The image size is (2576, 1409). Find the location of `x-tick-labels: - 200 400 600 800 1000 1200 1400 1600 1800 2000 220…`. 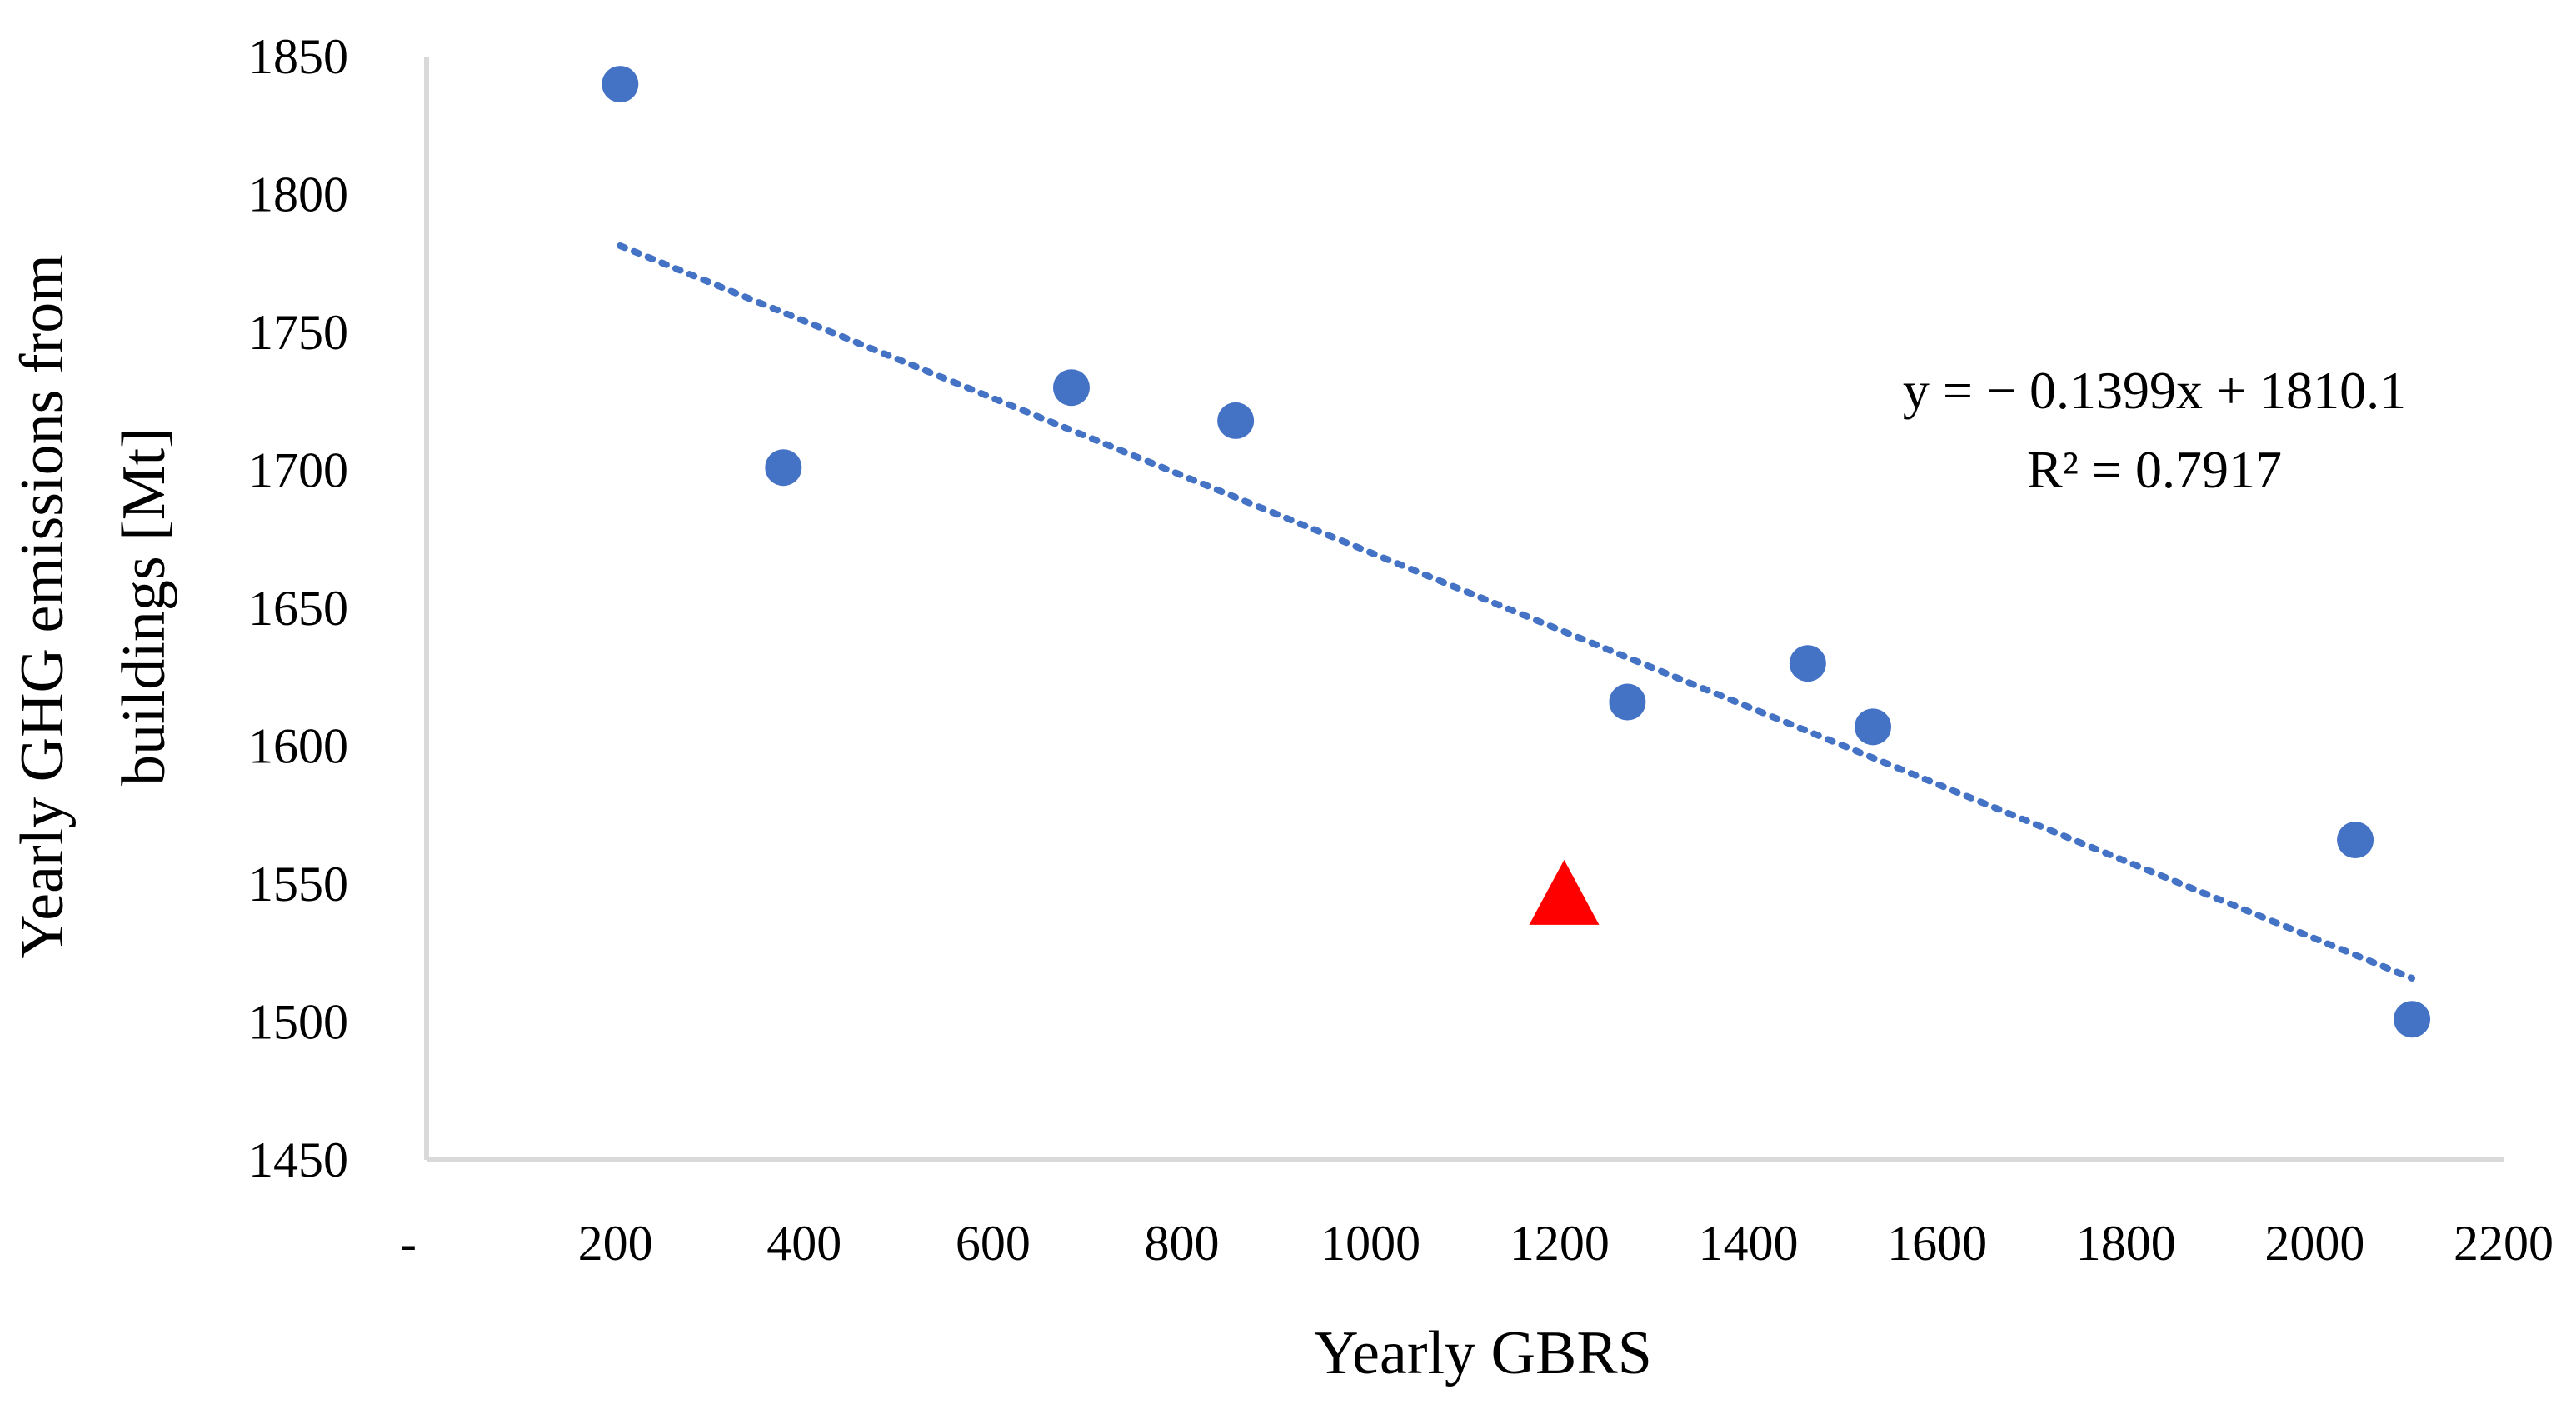

x-tick-labels: - 200 400 600 800 1000 1200 1400 1600 1800 2000 220… is located at coordinates (1477, 1243).